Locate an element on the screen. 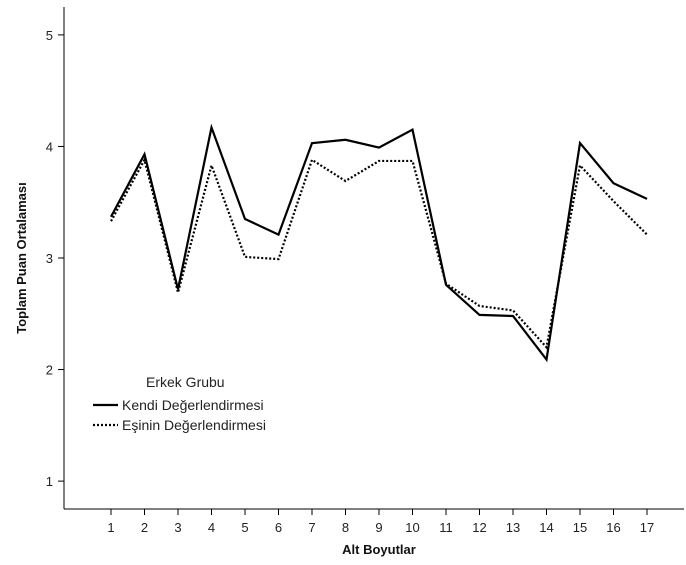 This screenshot has height=565, width=686. legend-title: Erkek Grubu is located at coordinates (185, 382).